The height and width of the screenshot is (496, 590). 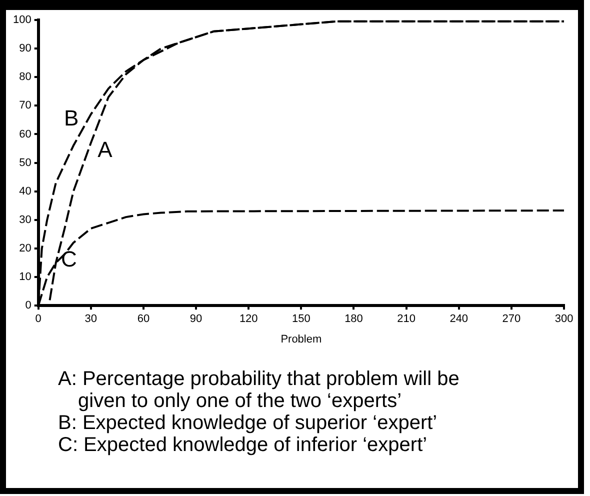 What do you see at coordinates (25, 191) in the screenshot?
I see `y-tick-label: 40` at bounding box center [25, 191].